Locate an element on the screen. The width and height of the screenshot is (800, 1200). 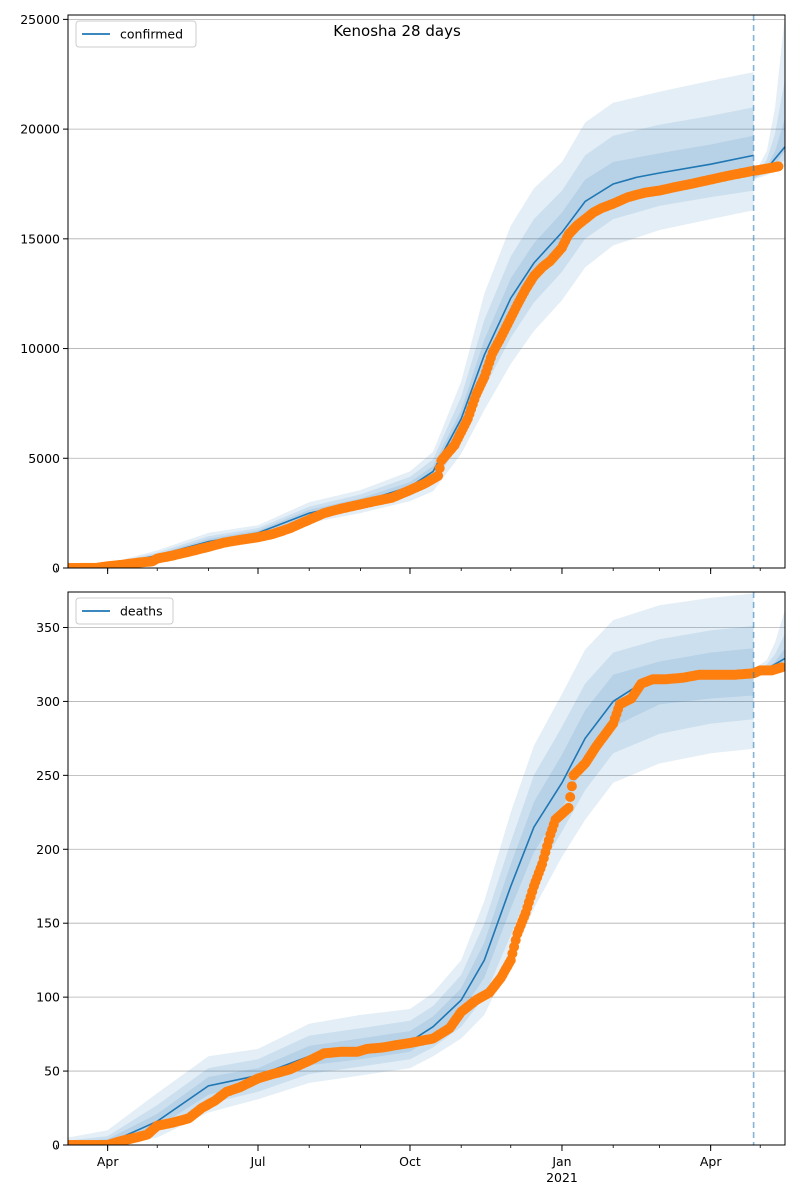
confirmed-legend-box is located at coordinates (136, 34).